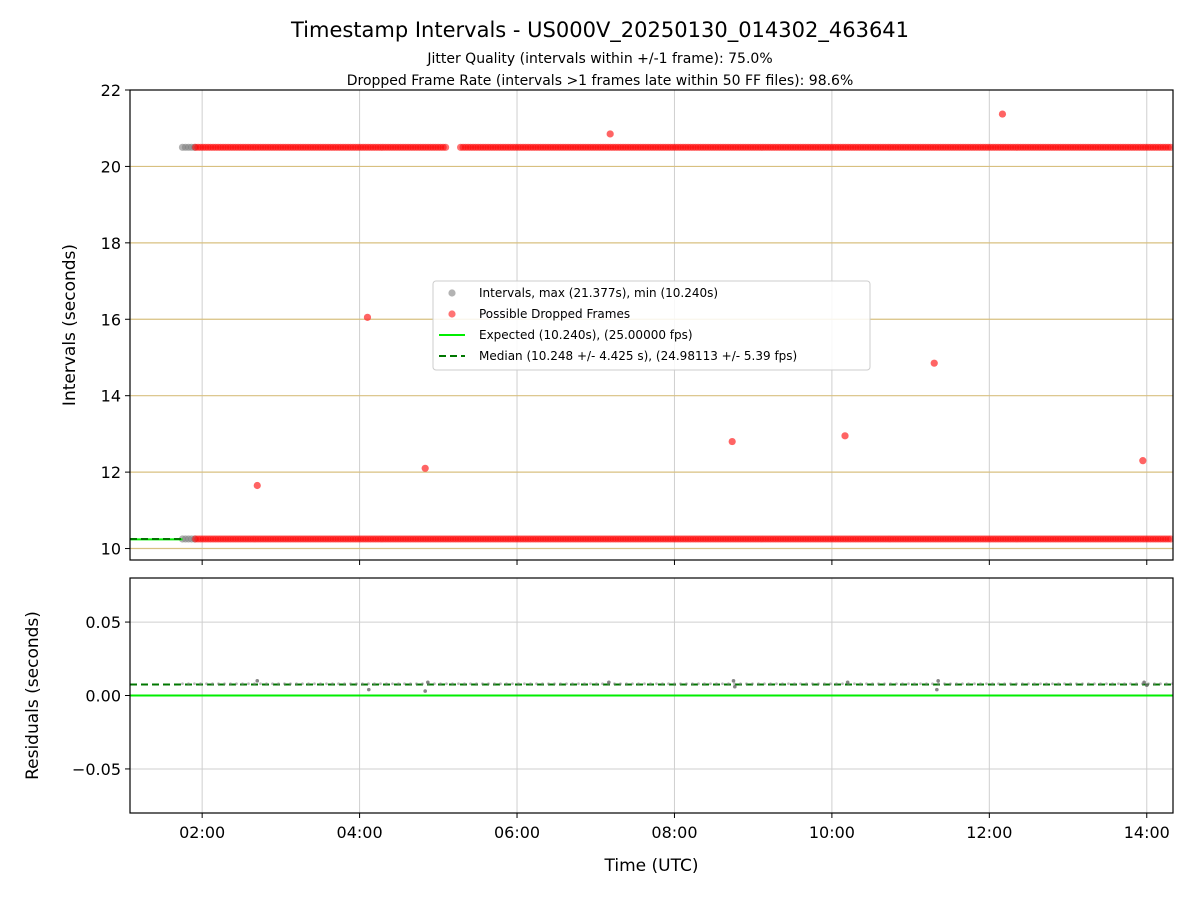 The height and width of the screenshot is (900, 1200). What do you see at coordinates (989, 832) in the screenshot?
I see `x-tick-label: 12:00` at bounding box center [989, 832].